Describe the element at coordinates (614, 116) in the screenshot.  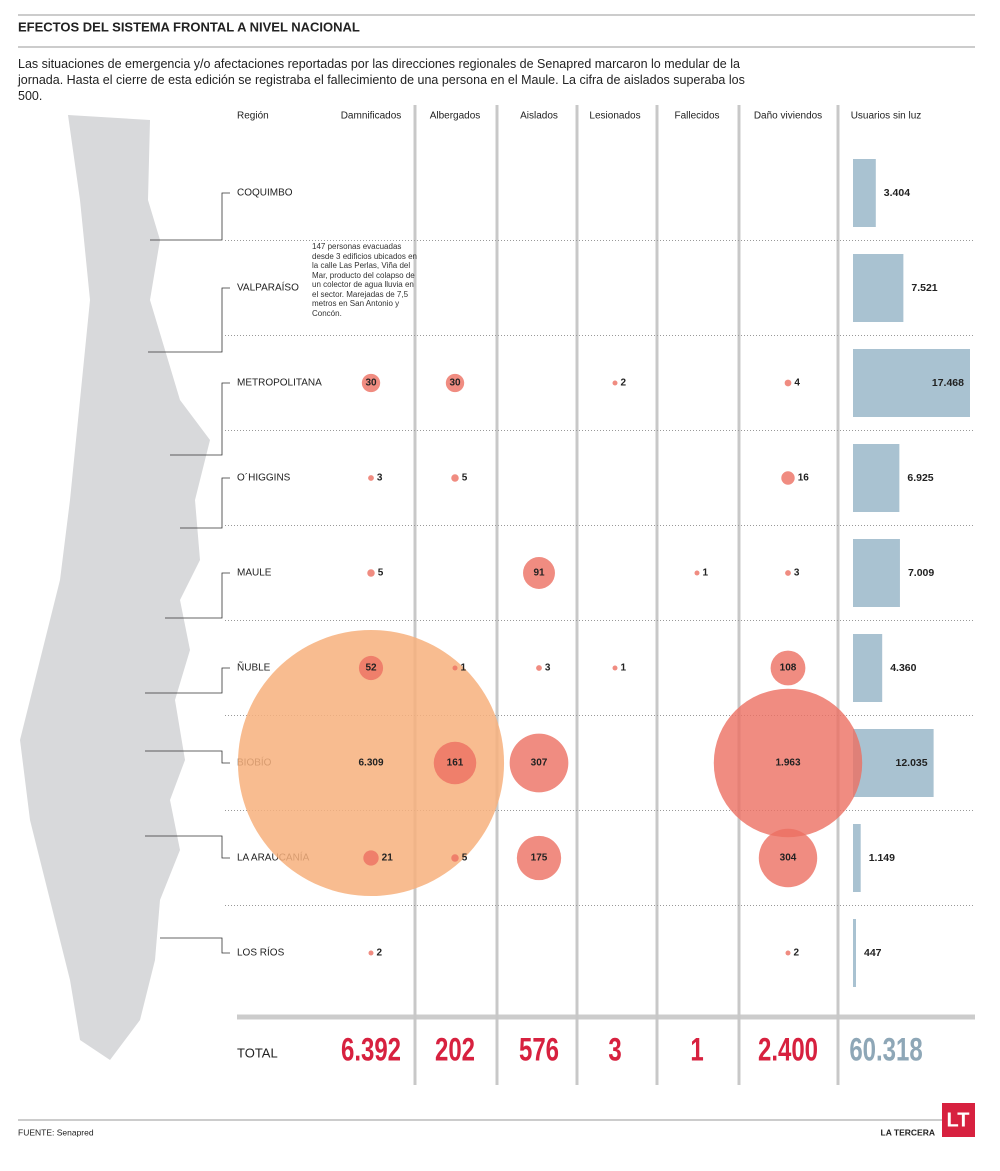
I see `column-header: Lesionados` at that location.